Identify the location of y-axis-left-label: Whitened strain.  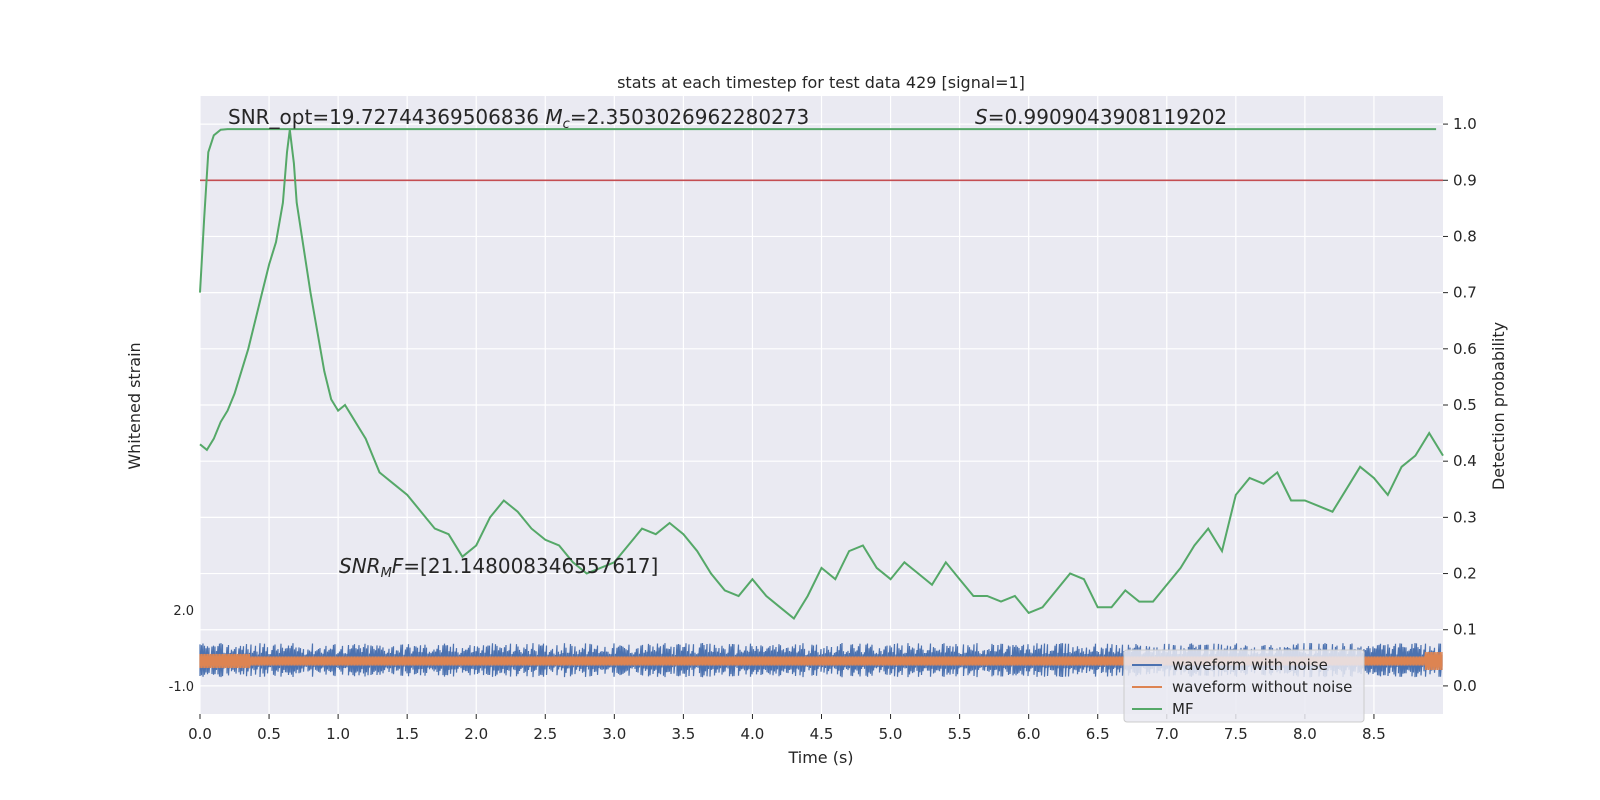
(134, 405).